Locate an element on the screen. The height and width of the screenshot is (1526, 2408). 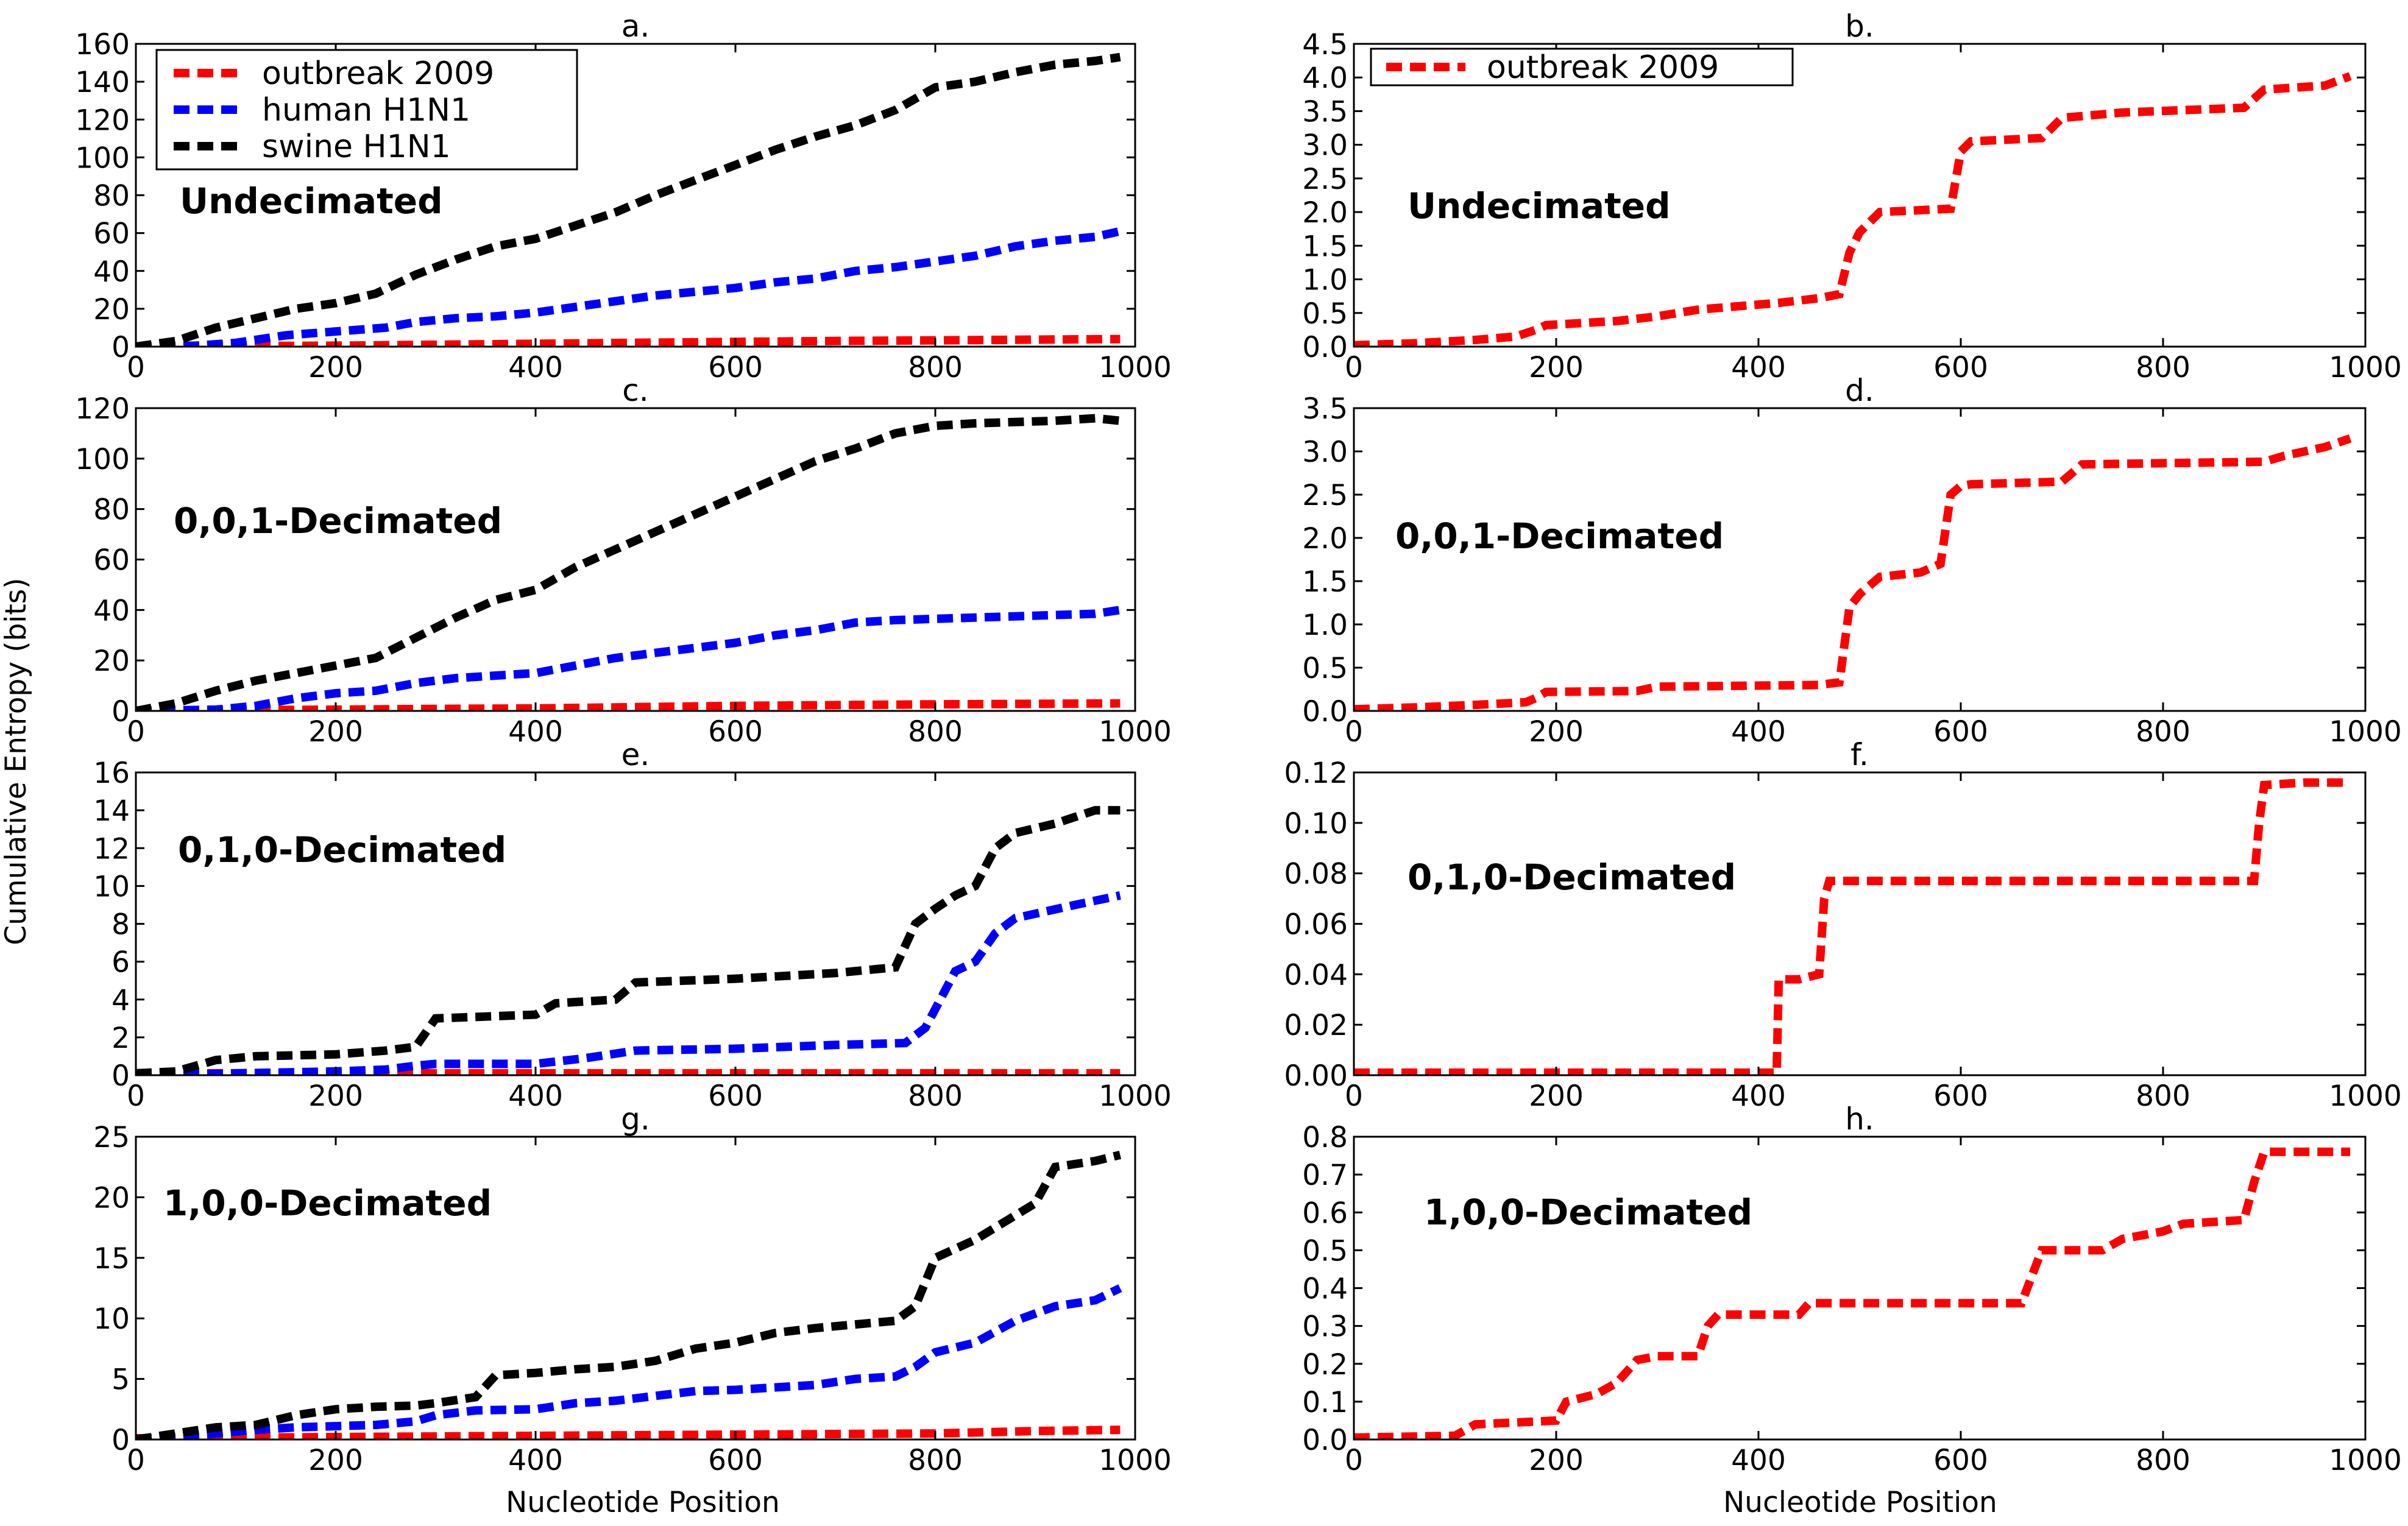
x-axis-label-left: Nucleotide Position is located at coordinates (643, 1502).